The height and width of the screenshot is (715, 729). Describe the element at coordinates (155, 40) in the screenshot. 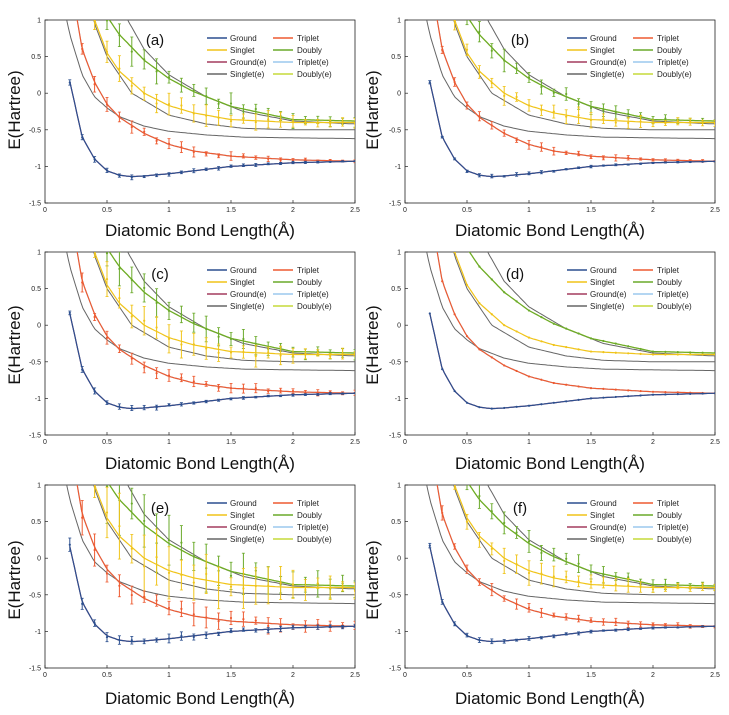

I see `panel-tag: (a)` at that location.